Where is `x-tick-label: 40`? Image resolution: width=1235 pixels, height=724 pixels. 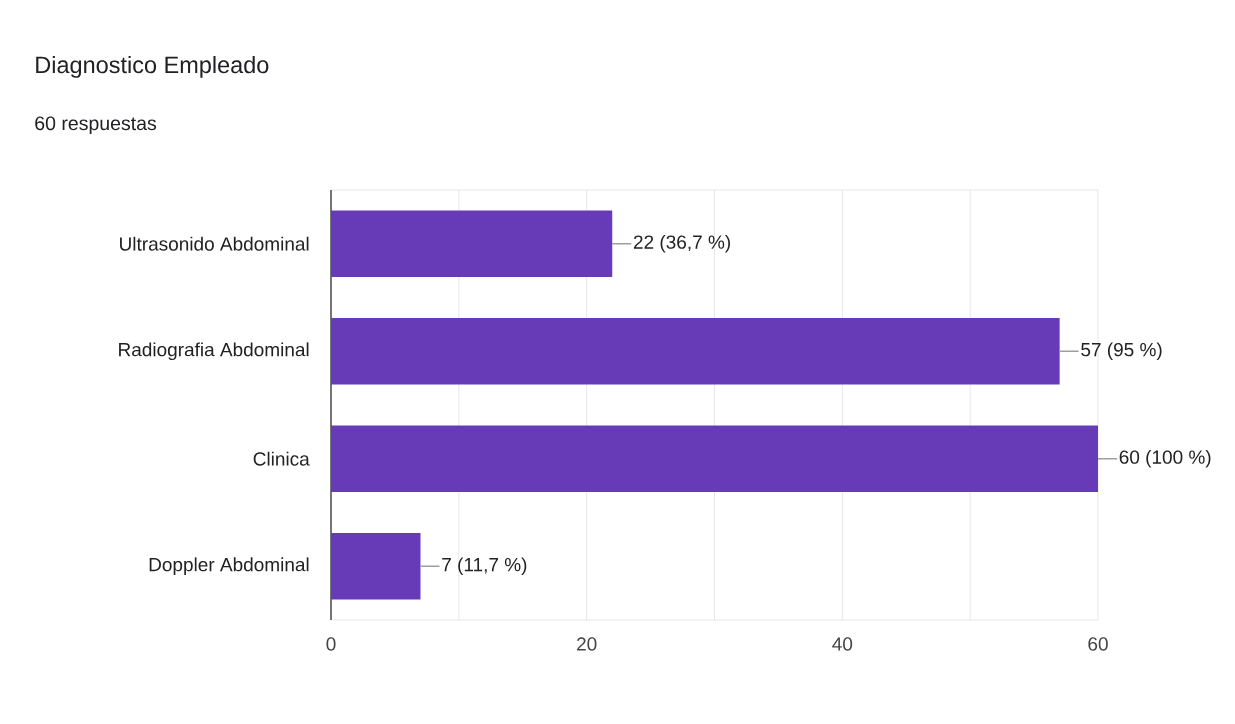
x-tick-label: 40 is located at coordinates (842, 644).